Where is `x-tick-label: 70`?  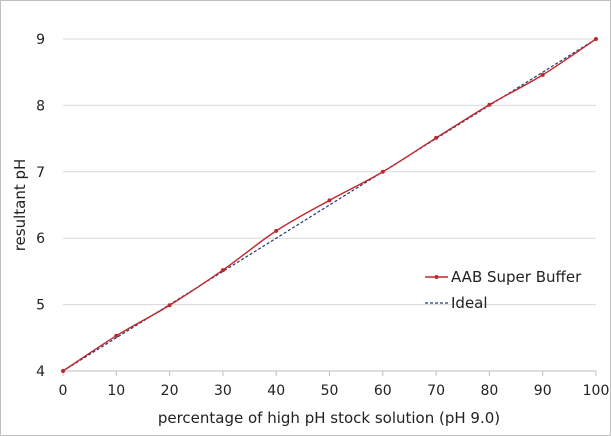 x-tick-label: 70 is located at coordinates (436, 391).